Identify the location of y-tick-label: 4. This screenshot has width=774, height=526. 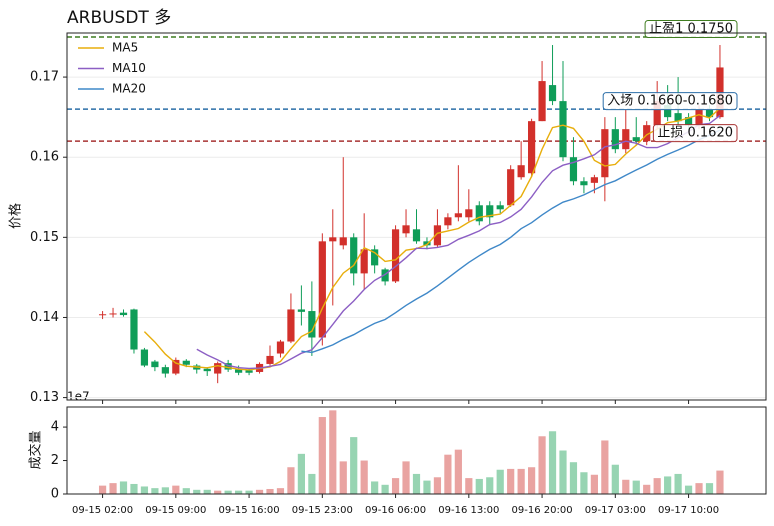
(55, 427).